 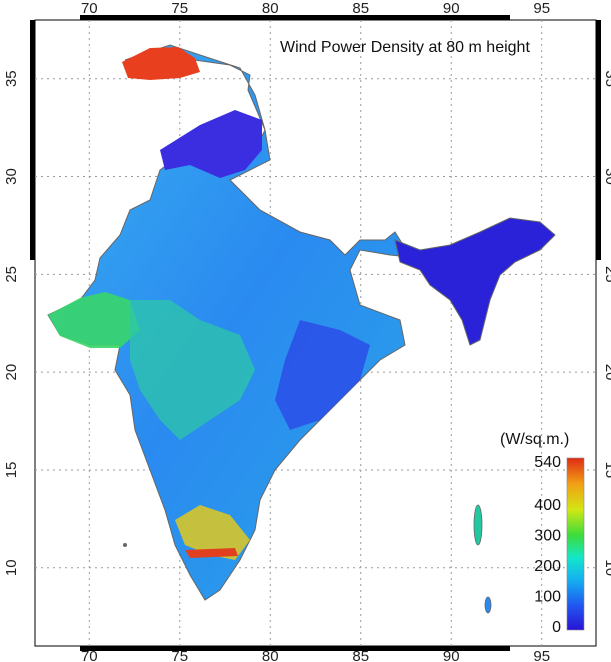 I want to click on longitude-tick-label-bottom: 85, so click(x=360, y=655).